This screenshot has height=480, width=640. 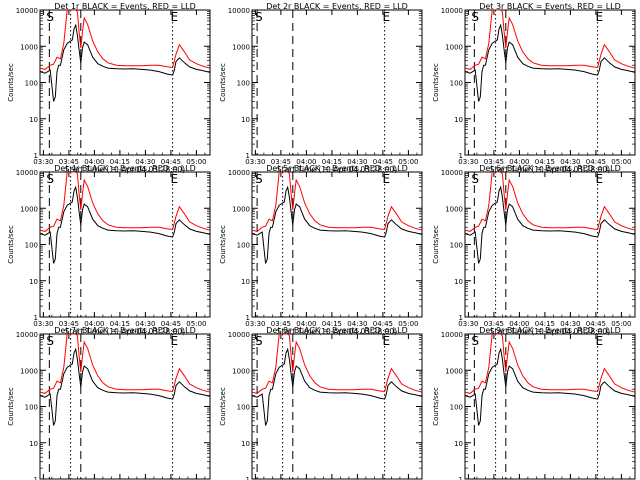 I want to click on panel-title: Det 9r BLACK = Events, RED = LLD, so click(x=550, y=330).